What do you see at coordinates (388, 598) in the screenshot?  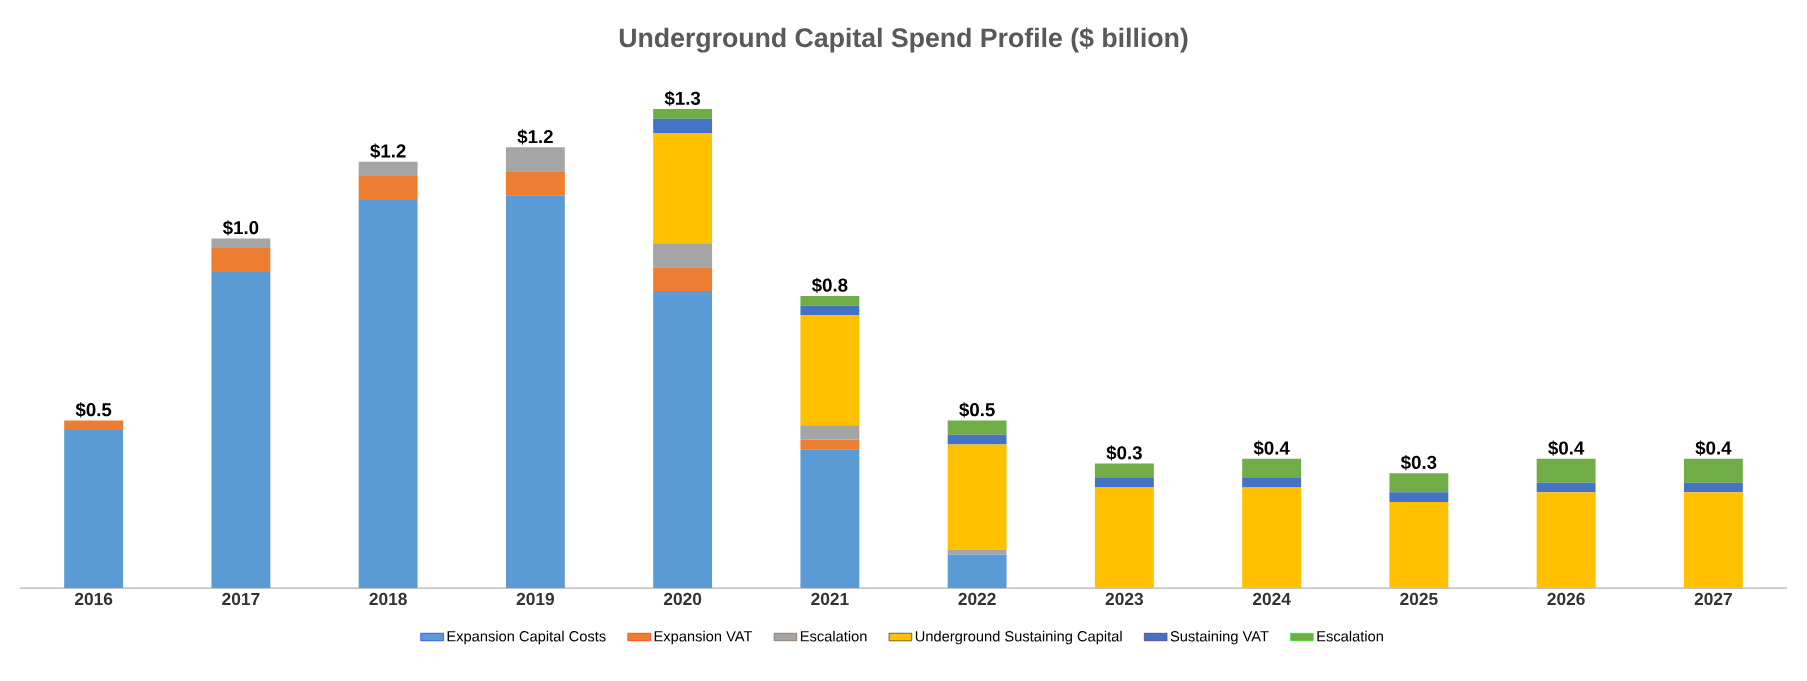 I see `x-tick-label: 2018` at bounding box center [388, 598].